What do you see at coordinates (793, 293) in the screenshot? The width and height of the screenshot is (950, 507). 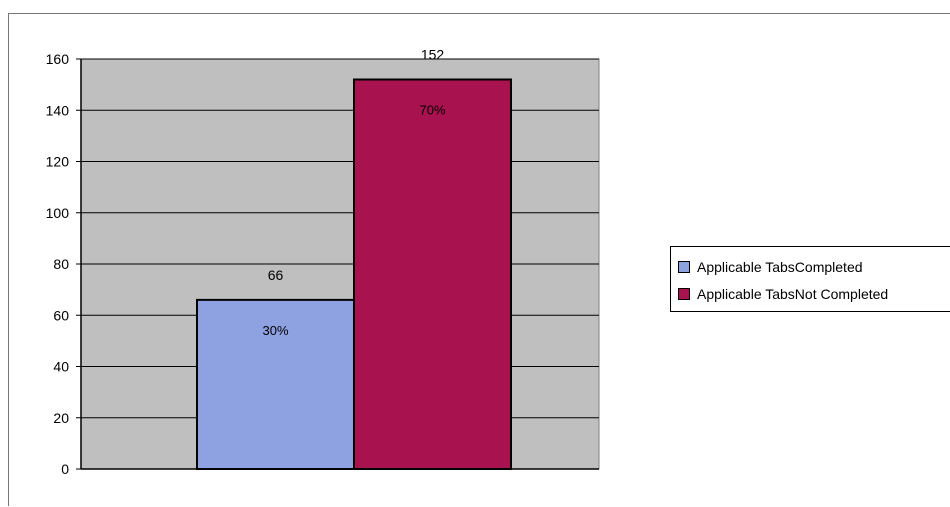 I see `legend-label-not-completed: Applicable TabsNot Completed` at bounding box center [793, 293].